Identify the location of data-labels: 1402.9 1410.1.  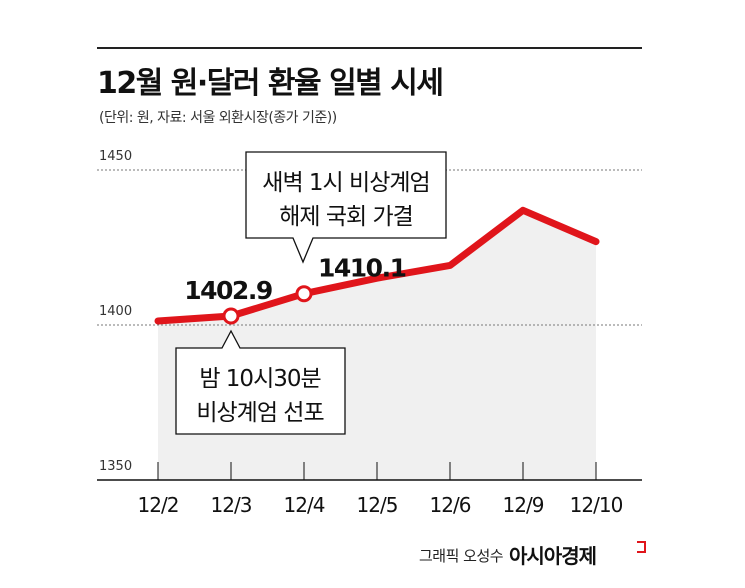
(295, 279).